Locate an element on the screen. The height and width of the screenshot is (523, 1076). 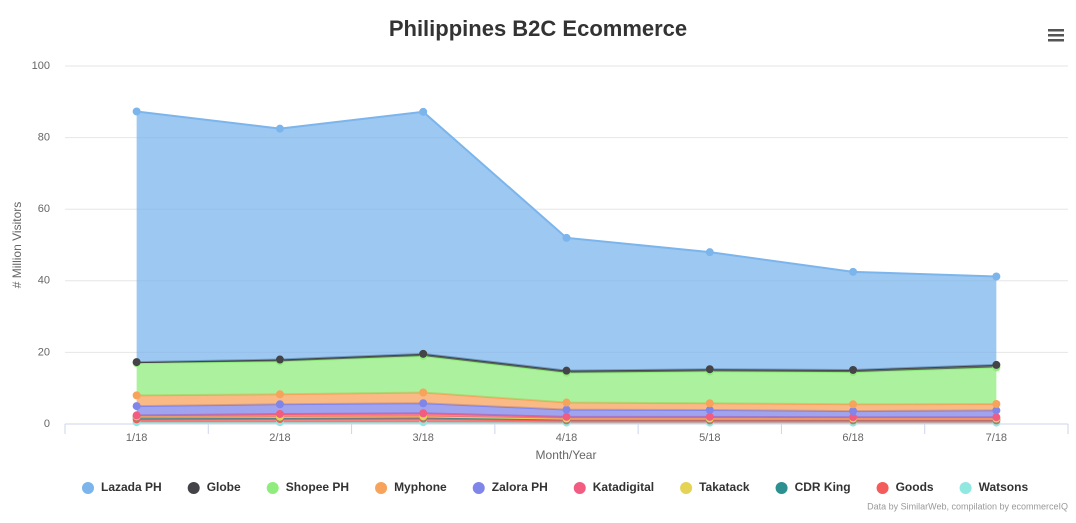
legend-label: Myphone is located at coordinates (420, 487).